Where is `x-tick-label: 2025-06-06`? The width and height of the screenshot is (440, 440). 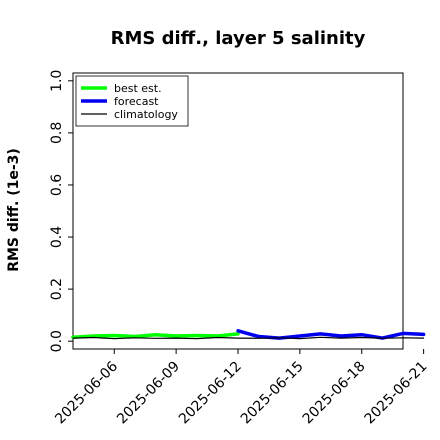
x-tick-label: 2025-06-06 is located at coordinates (86, 392).